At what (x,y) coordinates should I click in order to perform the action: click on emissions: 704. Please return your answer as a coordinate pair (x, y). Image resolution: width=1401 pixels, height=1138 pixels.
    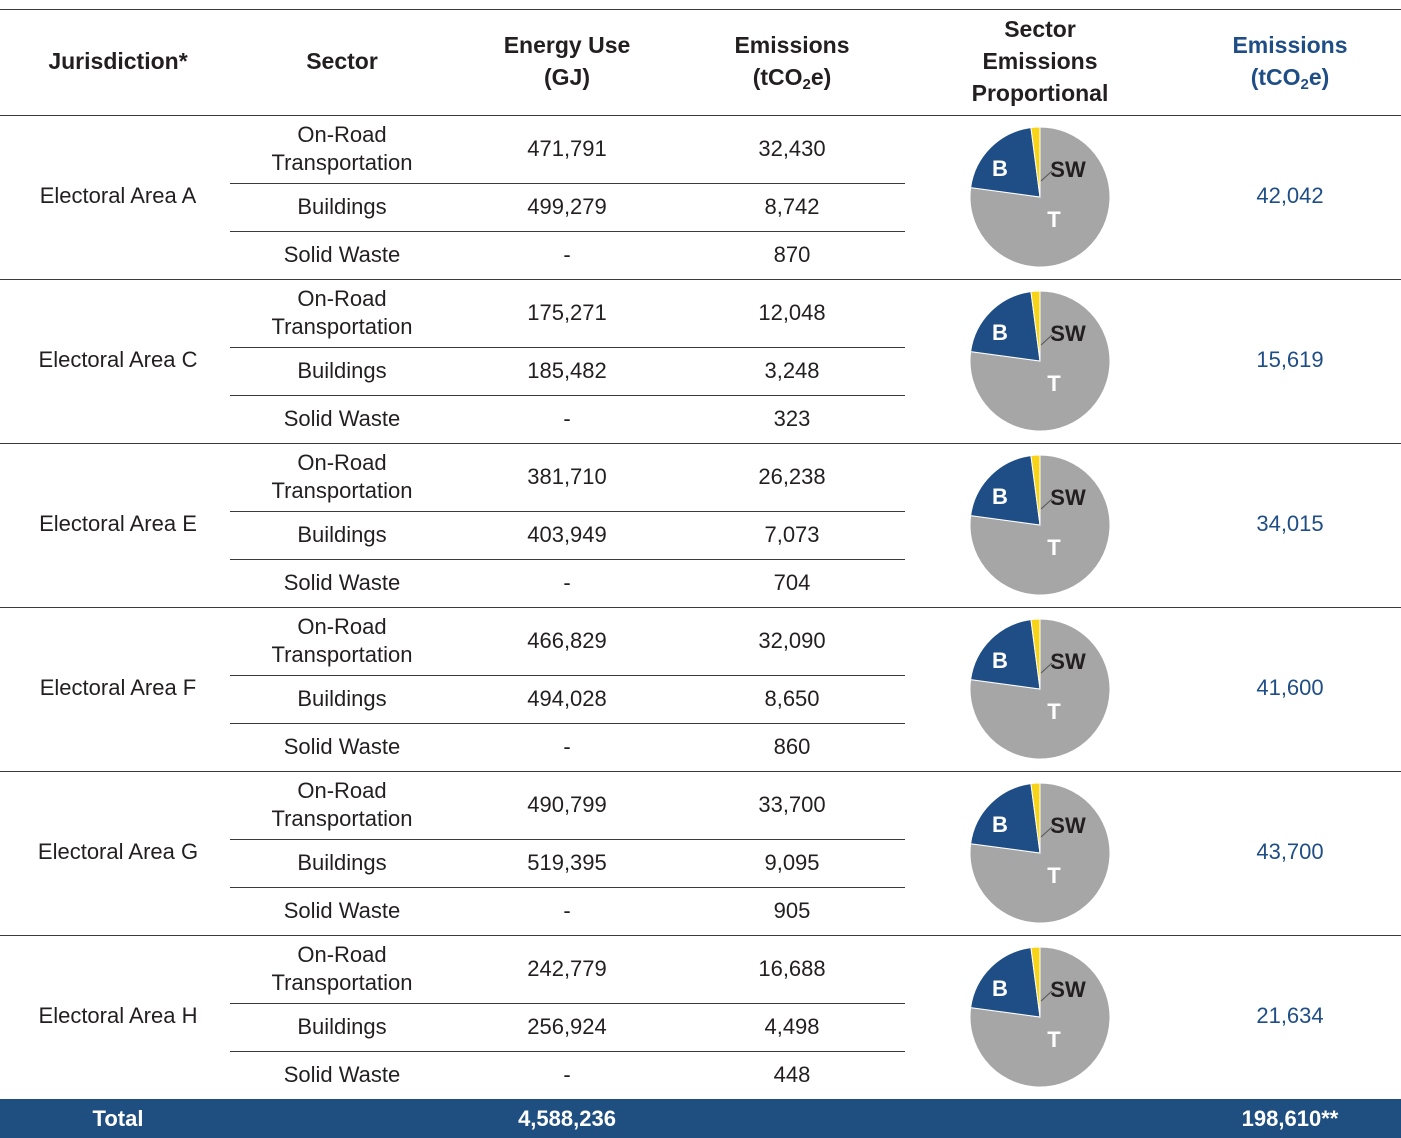
    Looking at the image, I should click on (792, 582).